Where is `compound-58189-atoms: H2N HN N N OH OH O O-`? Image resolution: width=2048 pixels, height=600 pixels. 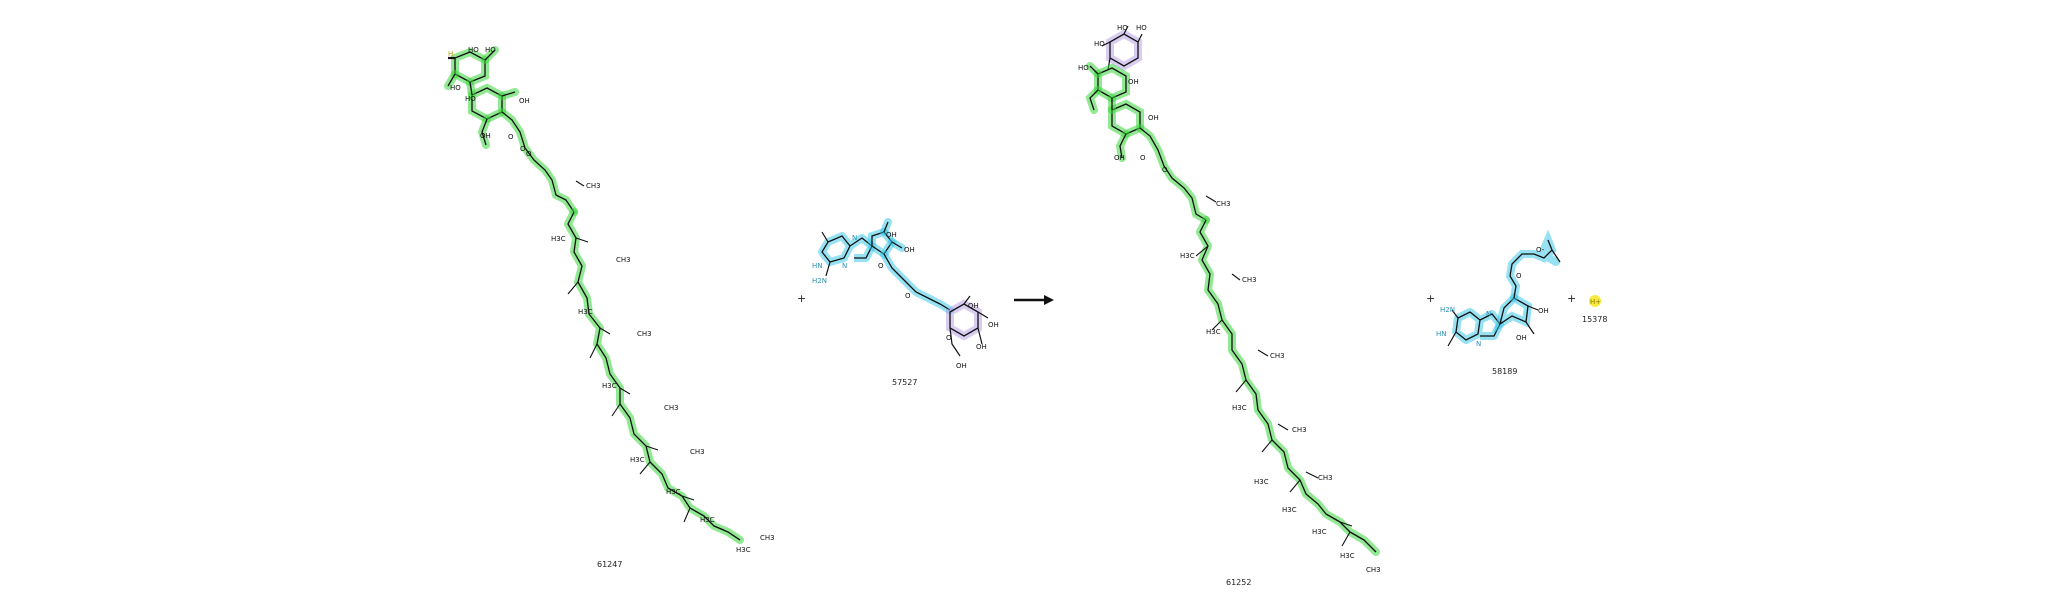 compound-58189-atoms: H2N HN N N OH OH O O- is located at coordinates (1492, 297).